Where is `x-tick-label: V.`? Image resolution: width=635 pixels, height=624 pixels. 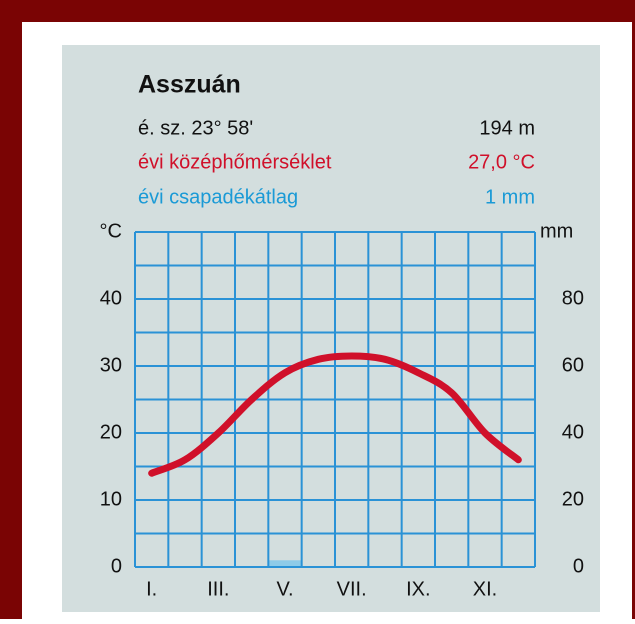
x-tick-label: V. is located at coordinates (284, 589).